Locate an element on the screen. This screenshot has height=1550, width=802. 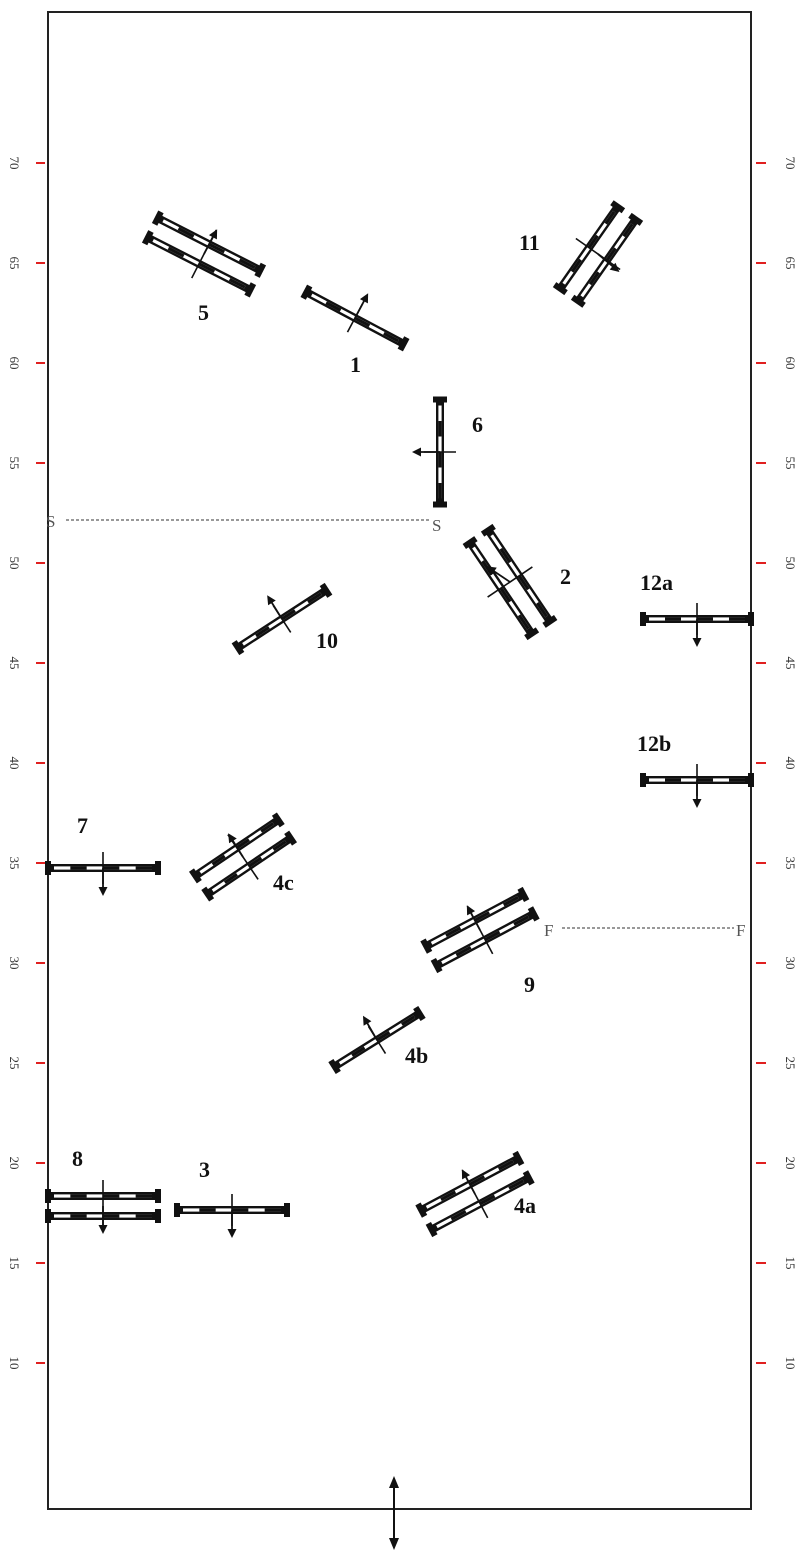
left-tick-label: 55 is located at coordinates (14, 463).